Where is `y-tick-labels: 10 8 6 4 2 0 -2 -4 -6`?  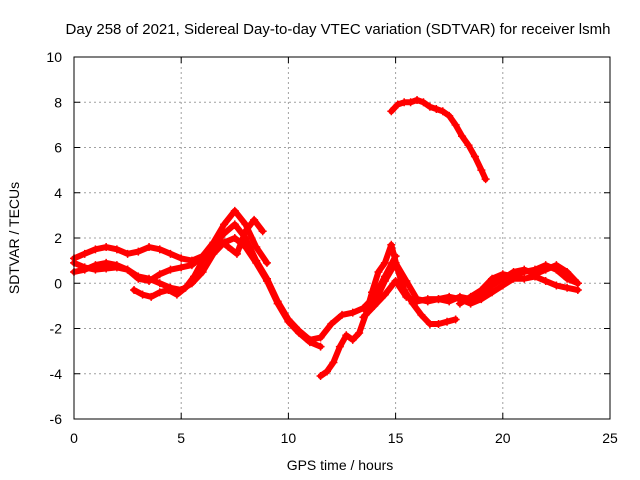 y-tick-labels: 10 8 6 4 2 0 -2 -4 -6 is located at coordinates (54, 238).